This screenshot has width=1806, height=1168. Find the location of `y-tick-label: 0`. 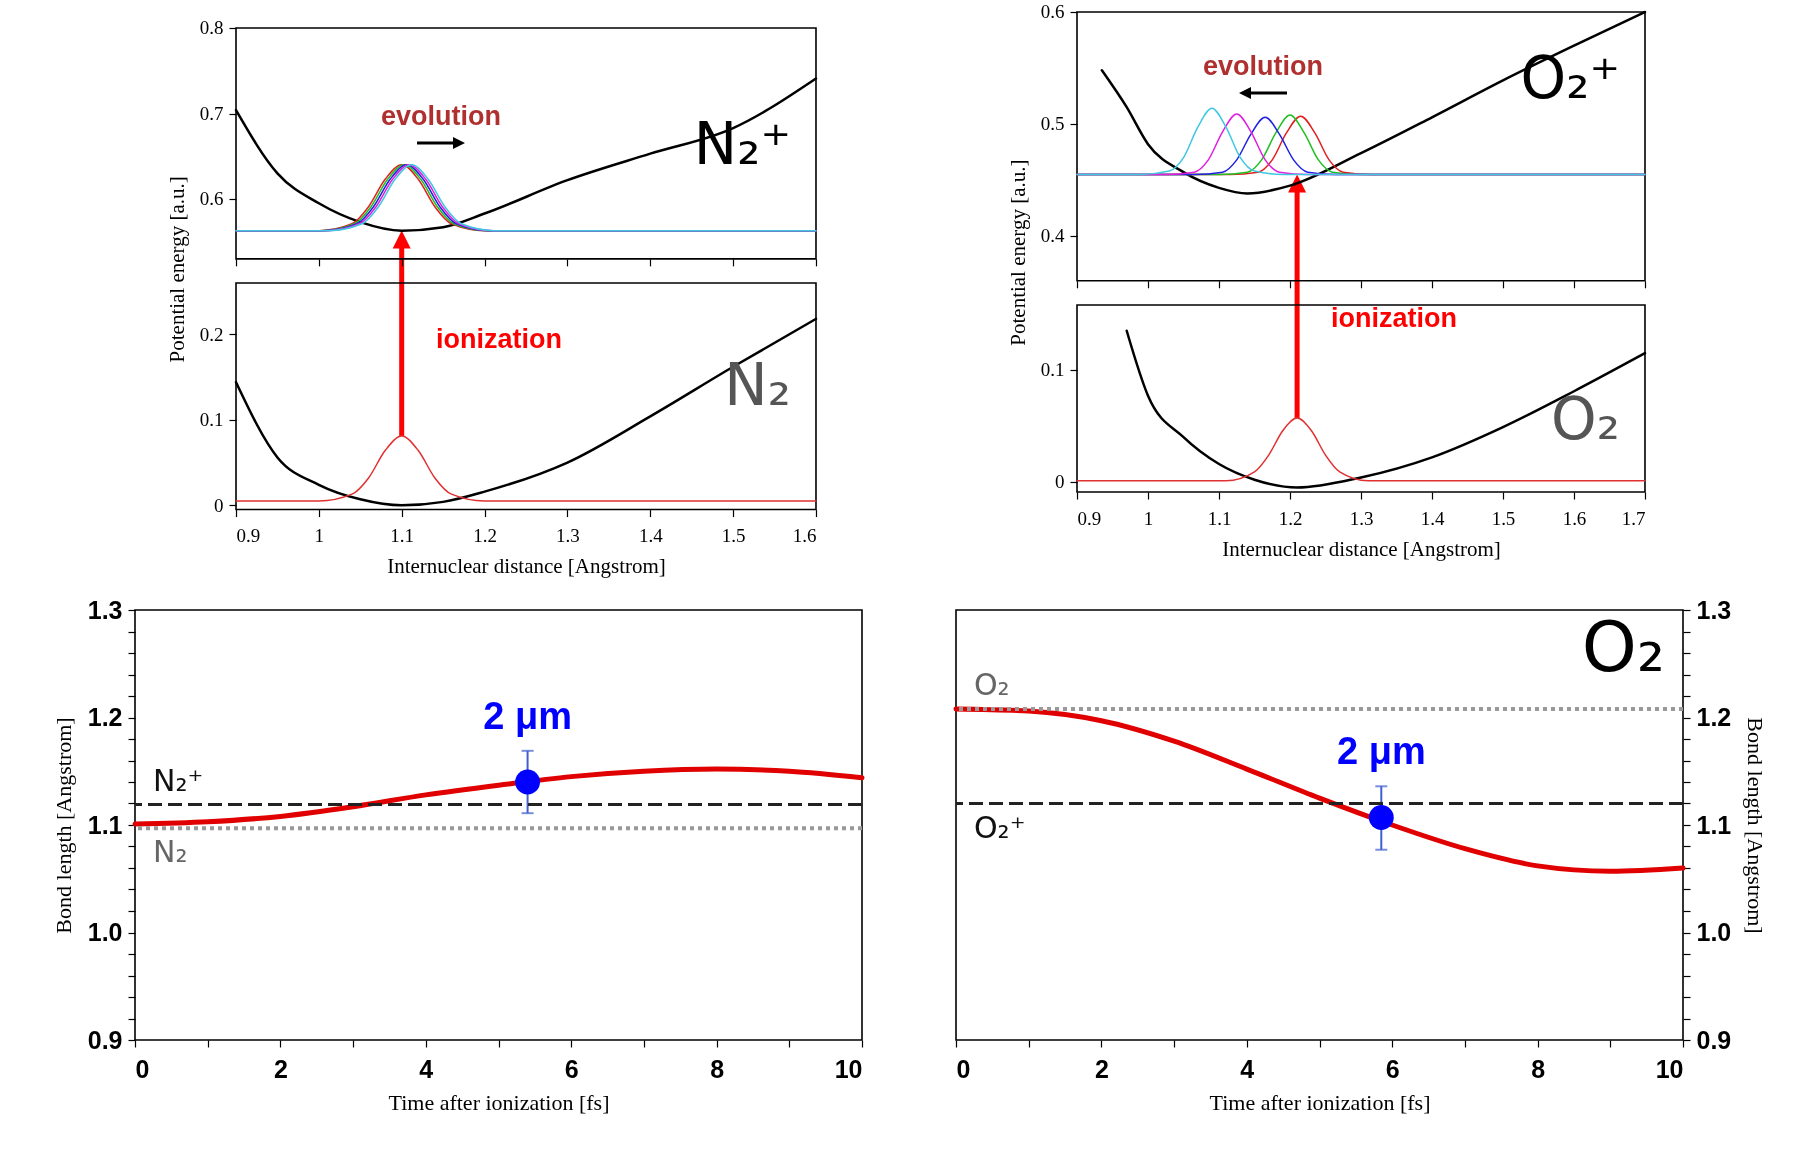

y-tick-label: 0 is located at coordinates (1060, 482).